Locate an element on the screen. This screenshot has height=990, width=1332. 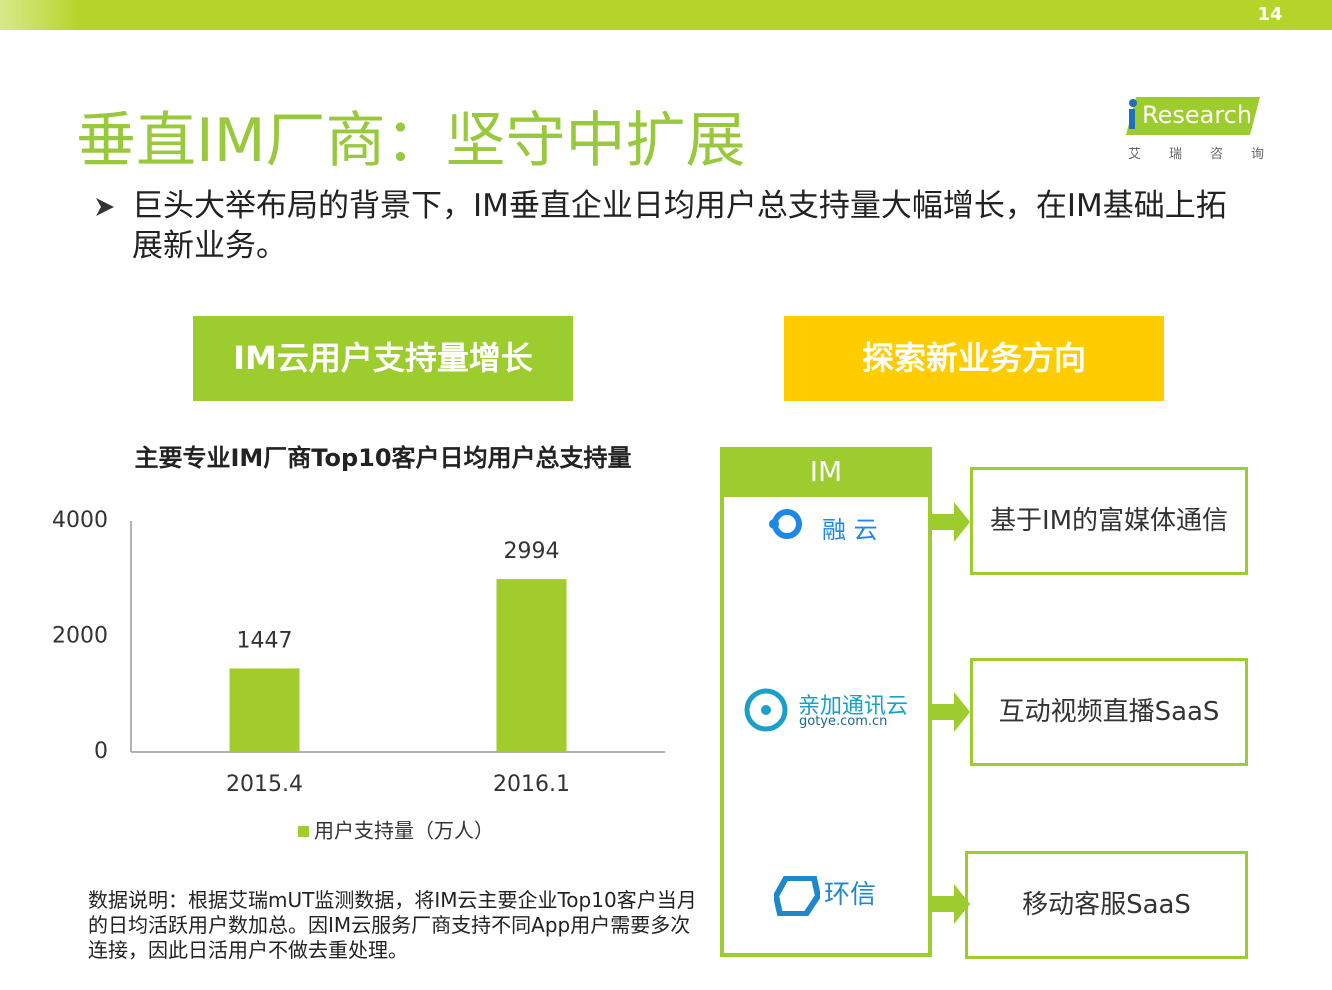
y-tick-label: 0 is located at coordinates (101, 751).